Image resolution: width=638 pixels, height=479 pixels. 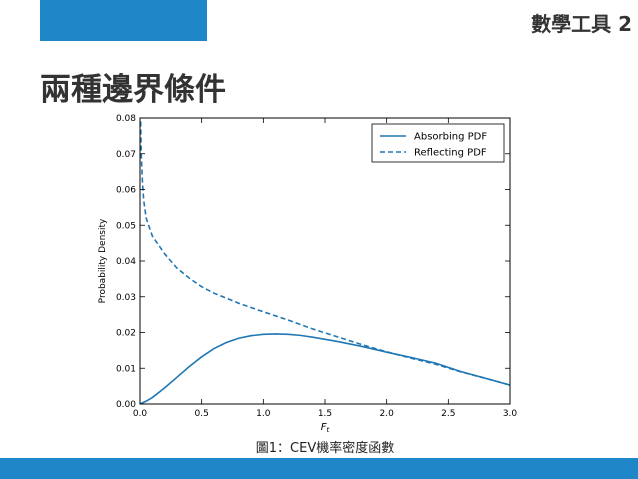 What do you see at coordinates (126, 369) in the screenshot?
I see `y-tick-label: 0.01` at bounding box center [126, 369].